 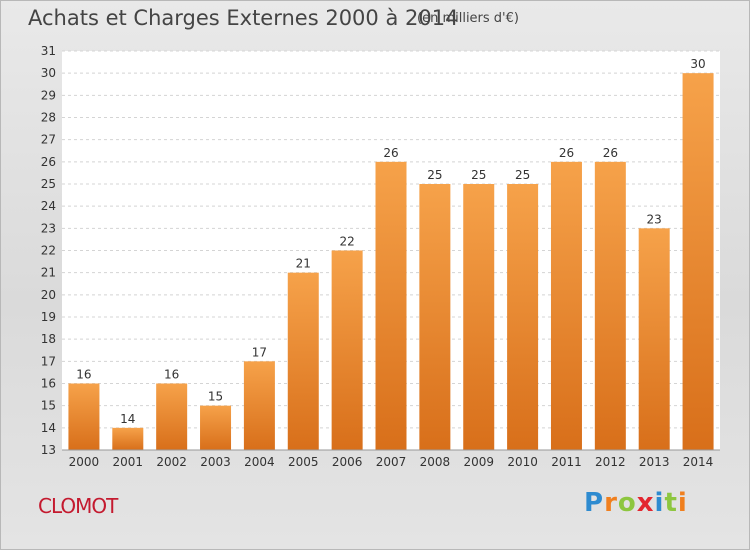 What do you see at coordinates (48, 428) in the screenshot?
I see `y-tick-label: 14` at bounding box center [48, 428].